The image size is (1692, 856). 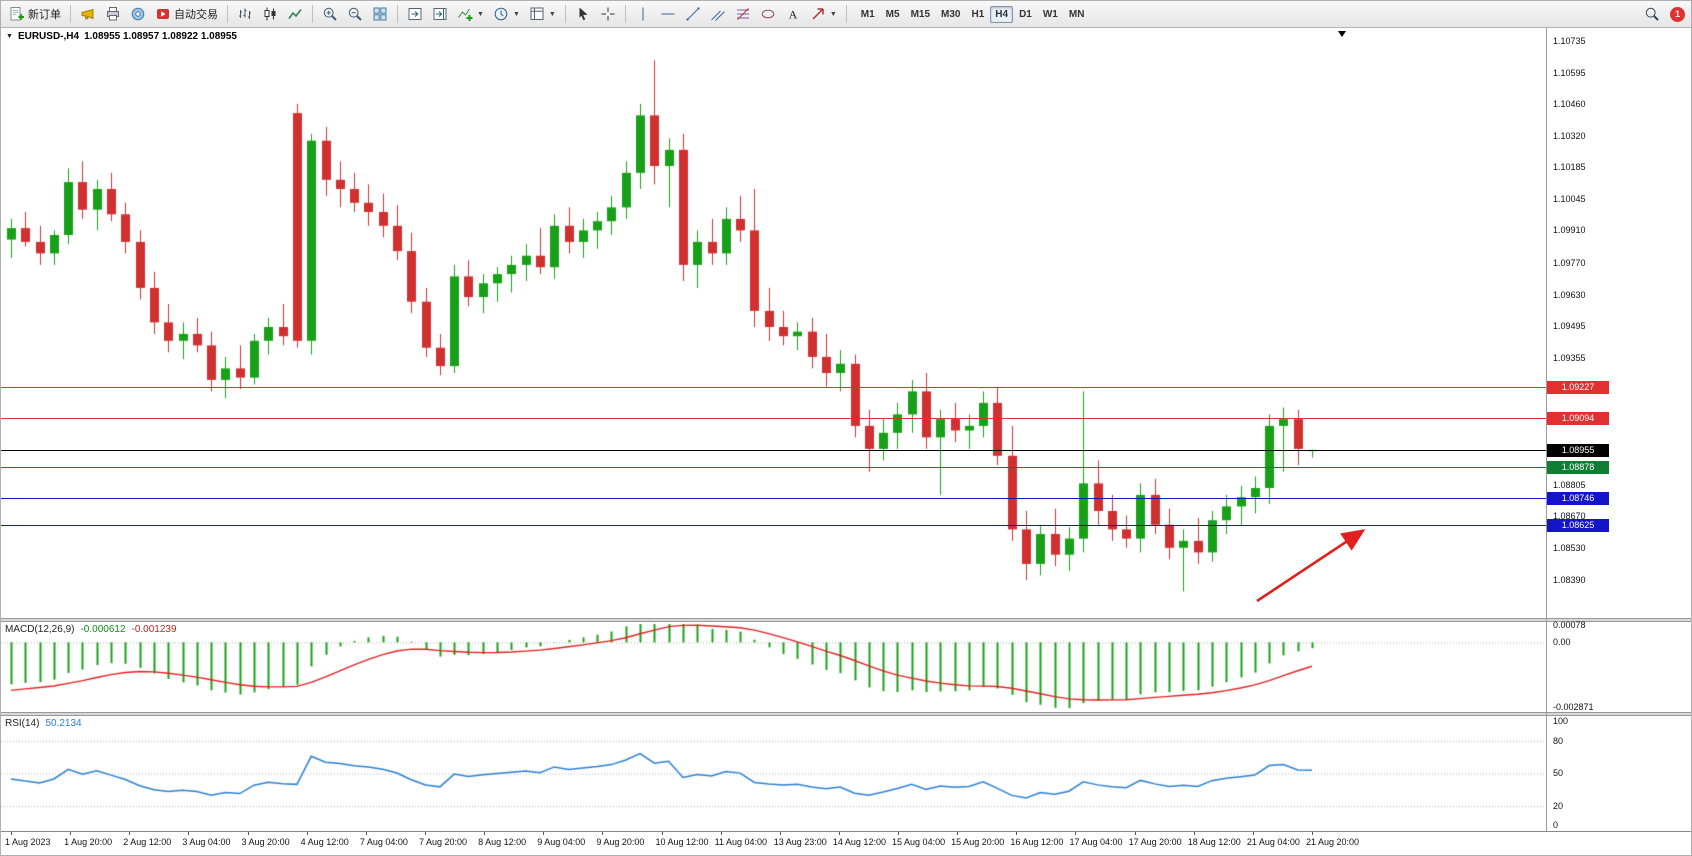 I want to click on rsi-value: 50.2134, so click(x=63, y=723).